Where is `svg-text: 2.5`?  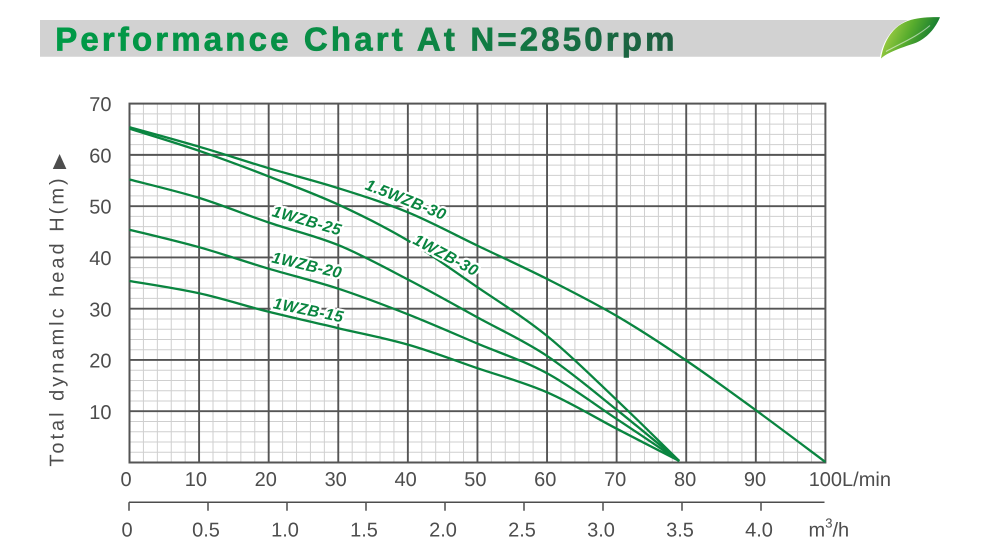
svg-text: 2.5 is located at coordinates (522, 531).